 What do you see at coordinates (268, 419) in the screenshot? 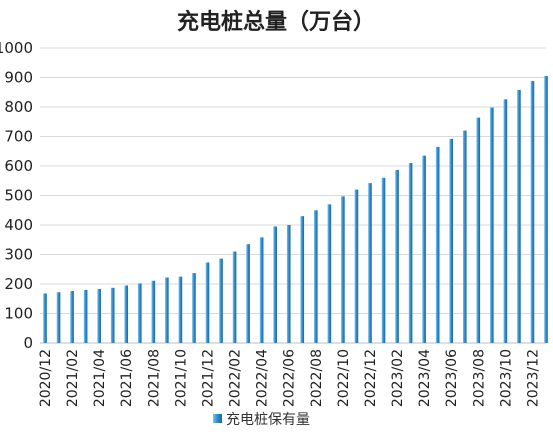
I see `legend-label: 充电桩保有量` at bounding box center [268, 419].